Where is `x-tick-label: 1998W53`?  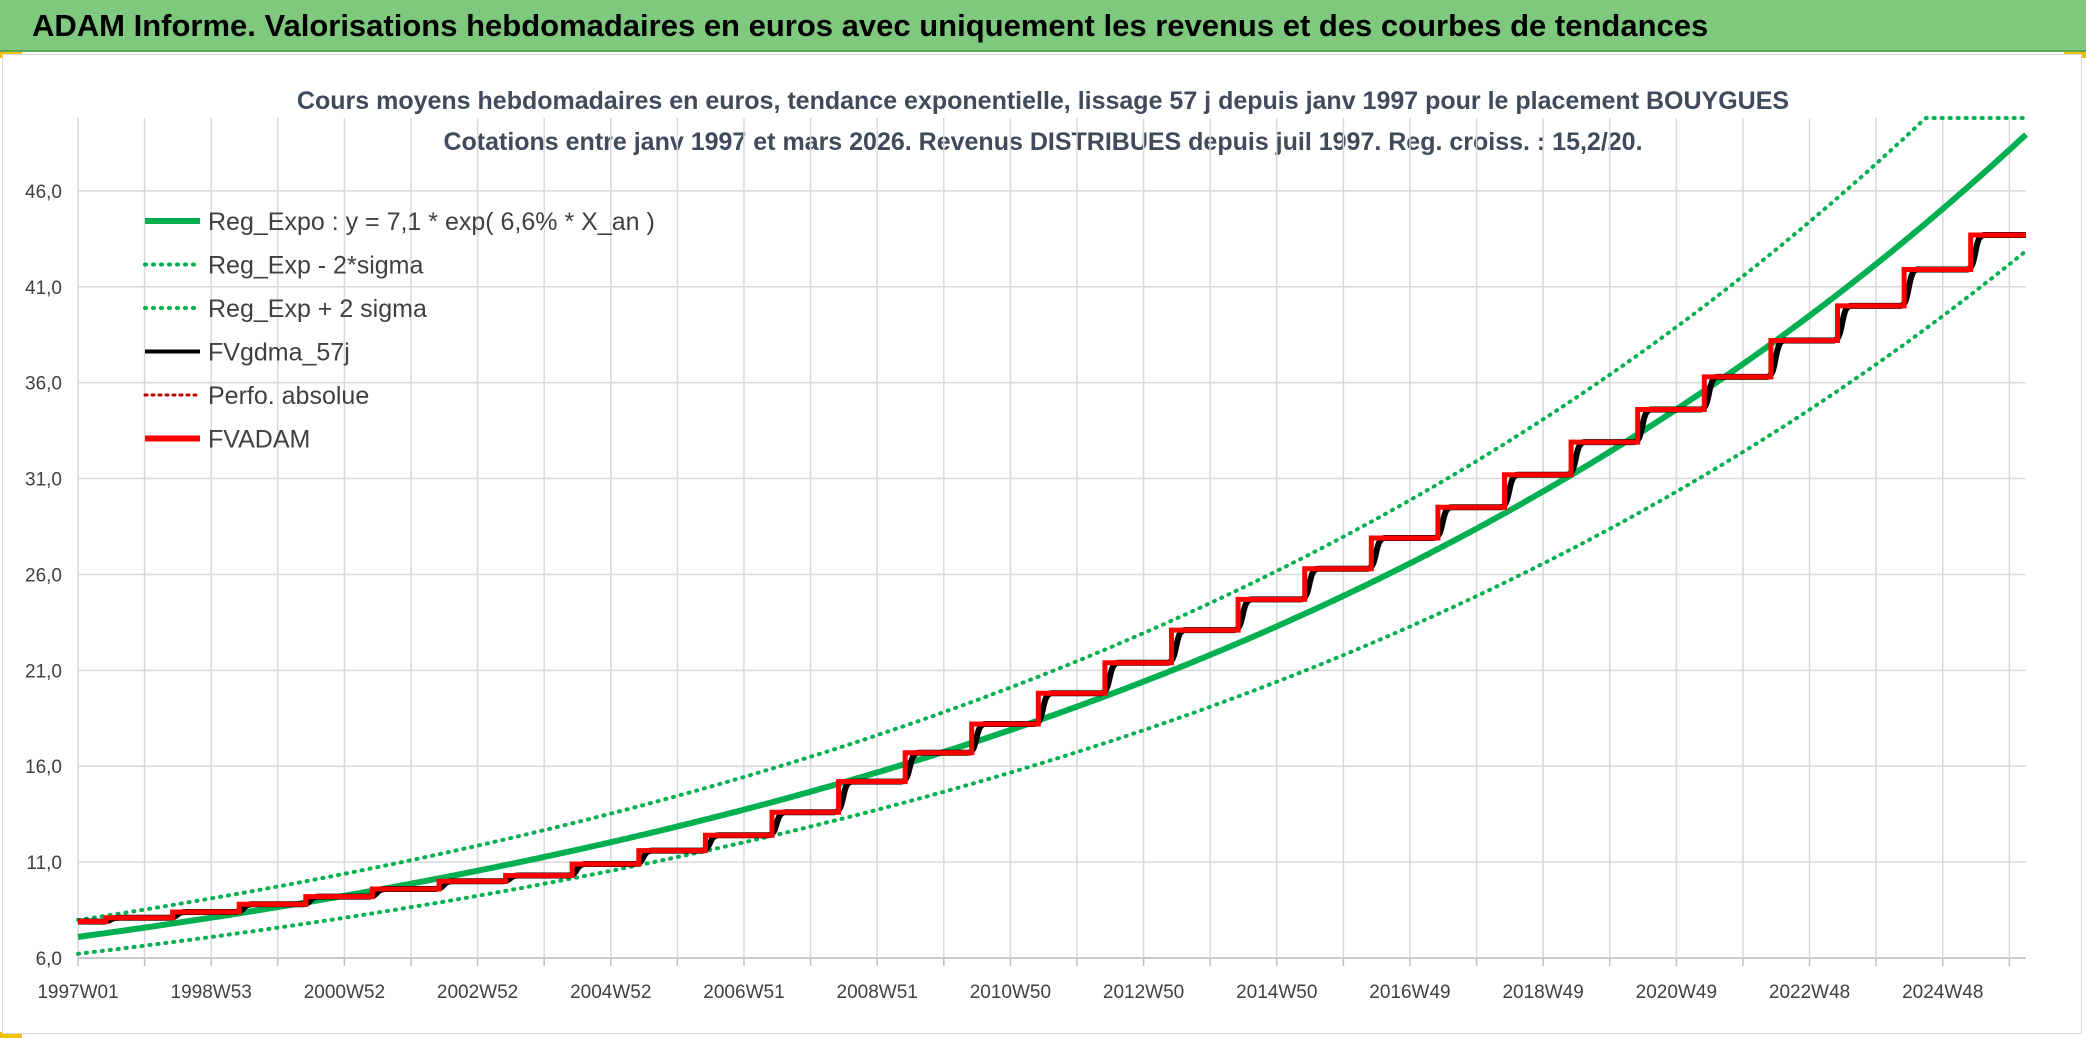
x-tick-label: 1998W53 is located at coordinates (211, 992).